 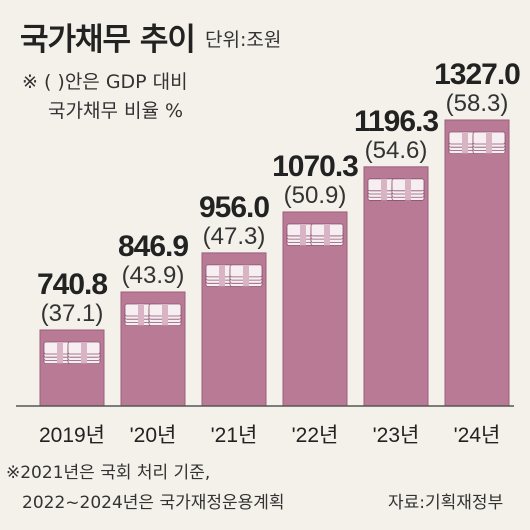 I want to click on x-tick-label: '24년, so click(x=477, y=435).